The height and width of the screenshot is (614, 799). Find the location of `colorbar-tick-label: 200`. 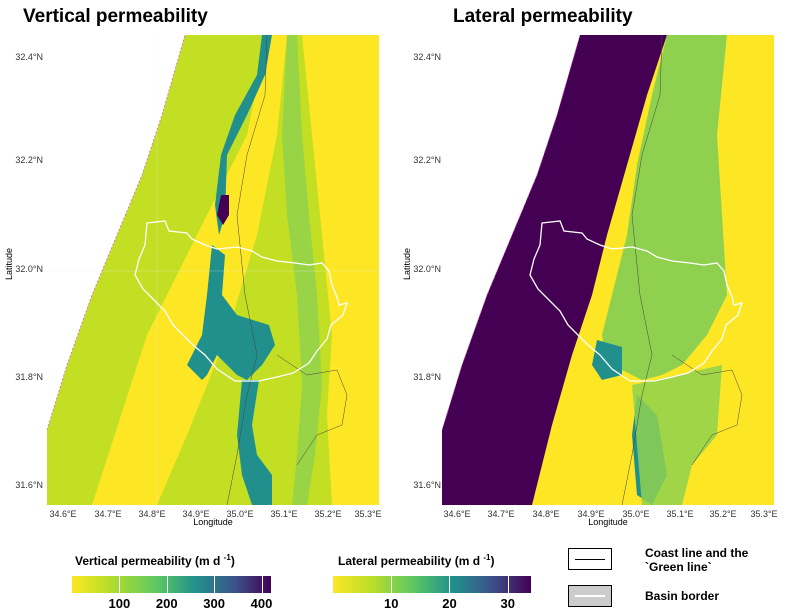

colorbar-tick-label: 200 is located at coordinates (166, 603).